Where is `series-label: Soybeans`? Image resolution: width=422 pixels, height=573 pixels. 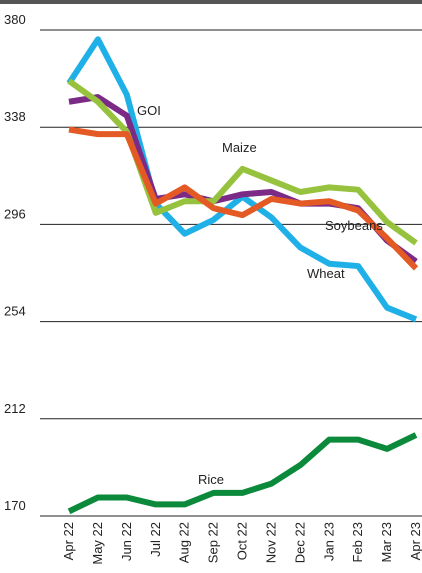
series-label: Soybeans is located at coordinates (354, 225).